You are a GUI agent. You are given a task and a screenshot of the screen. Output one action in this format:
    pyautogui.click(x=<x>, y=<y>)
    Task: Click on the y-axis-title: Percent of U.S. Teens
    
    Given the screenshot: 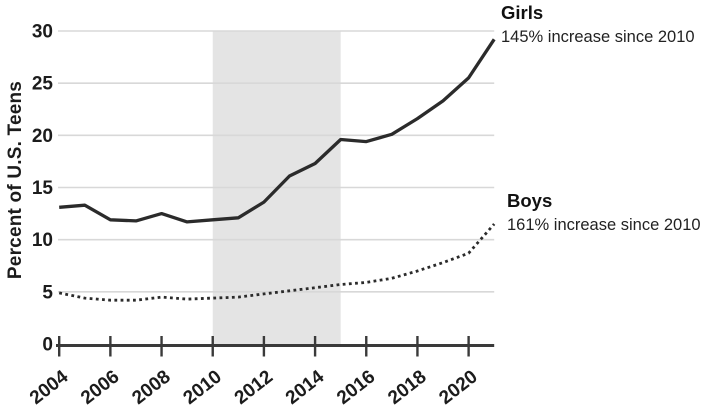 What is the action you would take?
    pyautogui.click(x=15, y=180)
    